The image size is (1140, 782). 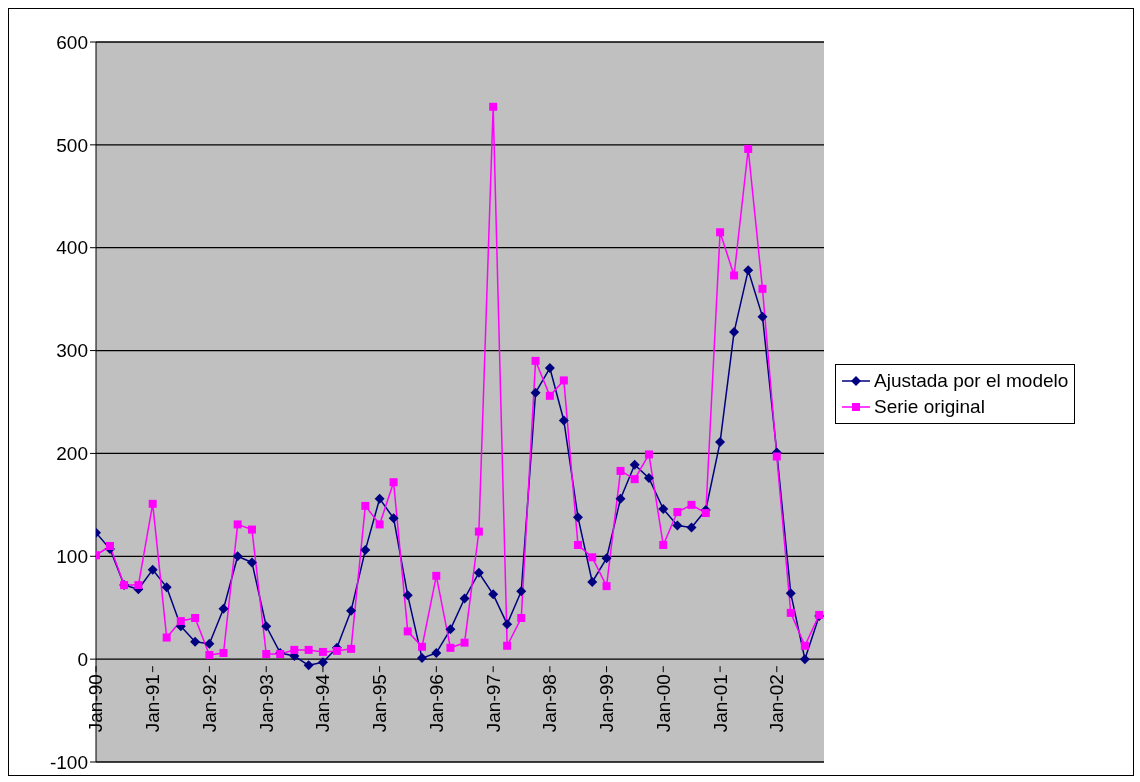 I want to click on x-tick-label: Jan-00, so click(x=663, y=703).